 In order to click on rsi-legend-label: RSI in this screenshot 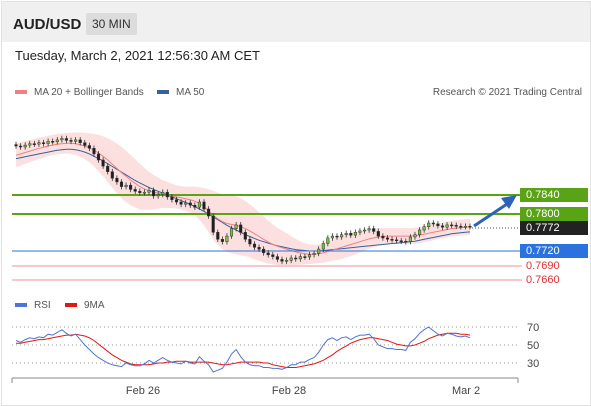, I will do `click(42, 305)`.